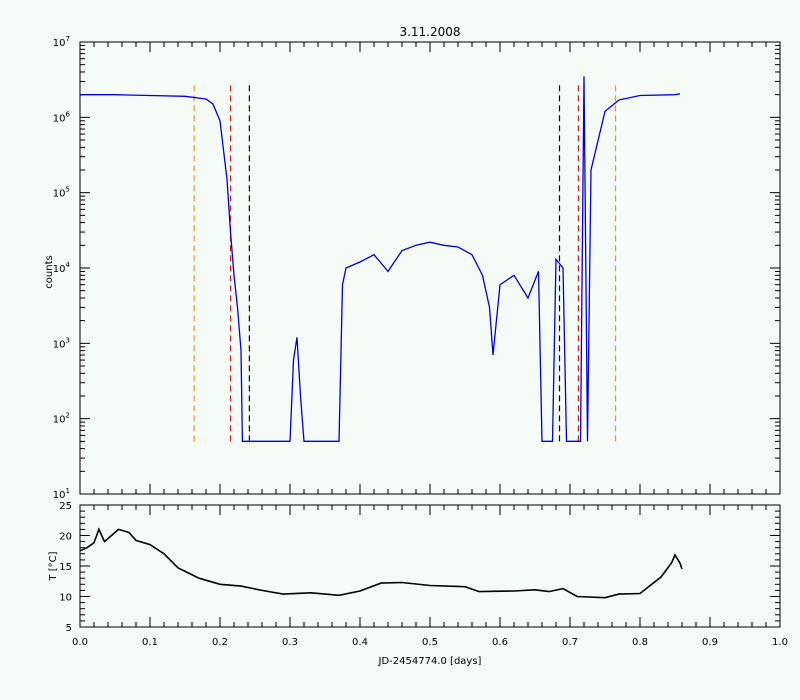 The height and width of the screenshot is (700, 800). What do you see at coordinates (429, 32) in the screenshot?
I see `chart-title: 3.11.2008` at bounding box center [429, 32].